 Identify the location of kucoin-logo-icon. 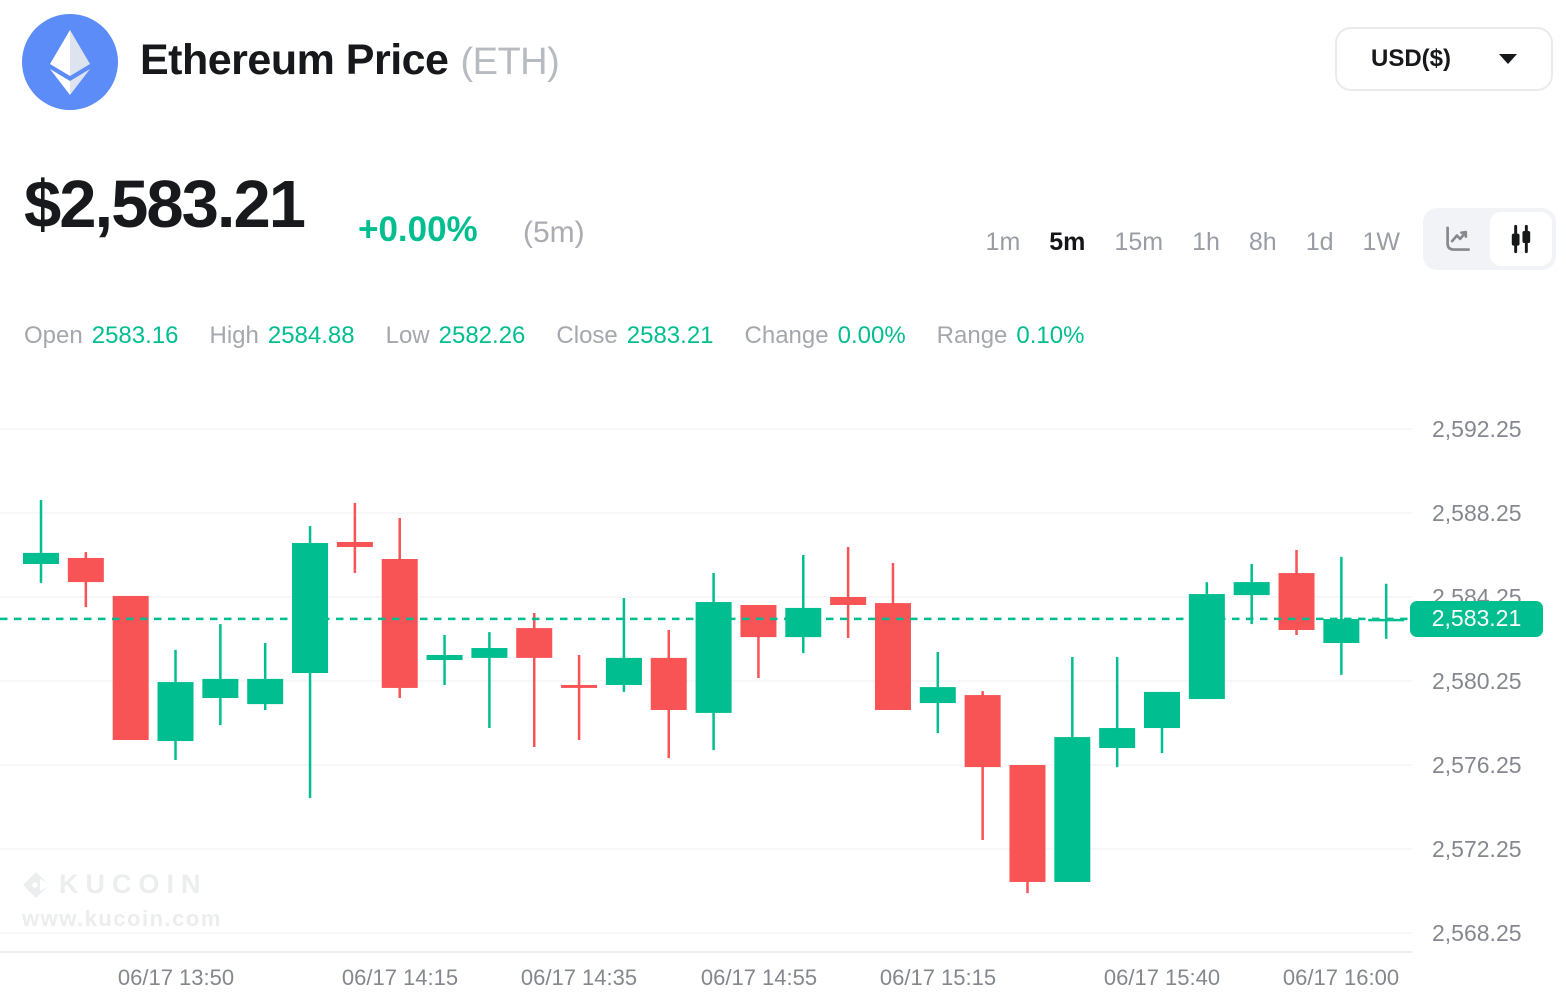
(36, 884).